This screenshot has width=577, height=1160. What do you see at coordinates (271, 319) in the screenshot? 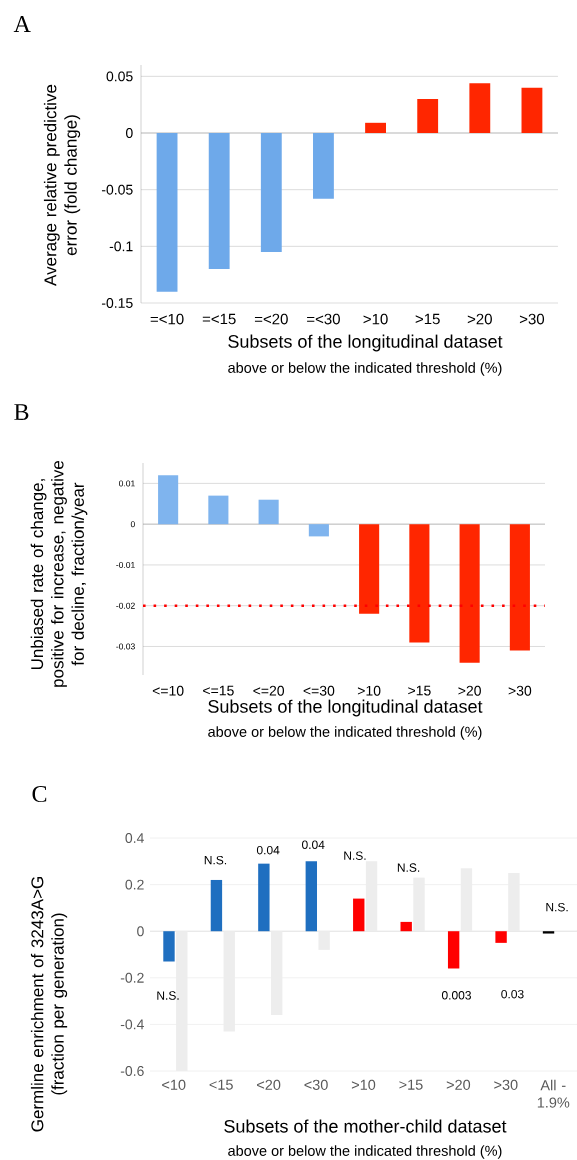
I see `x-tick-label: =<20` at bounding box center [271, 319].